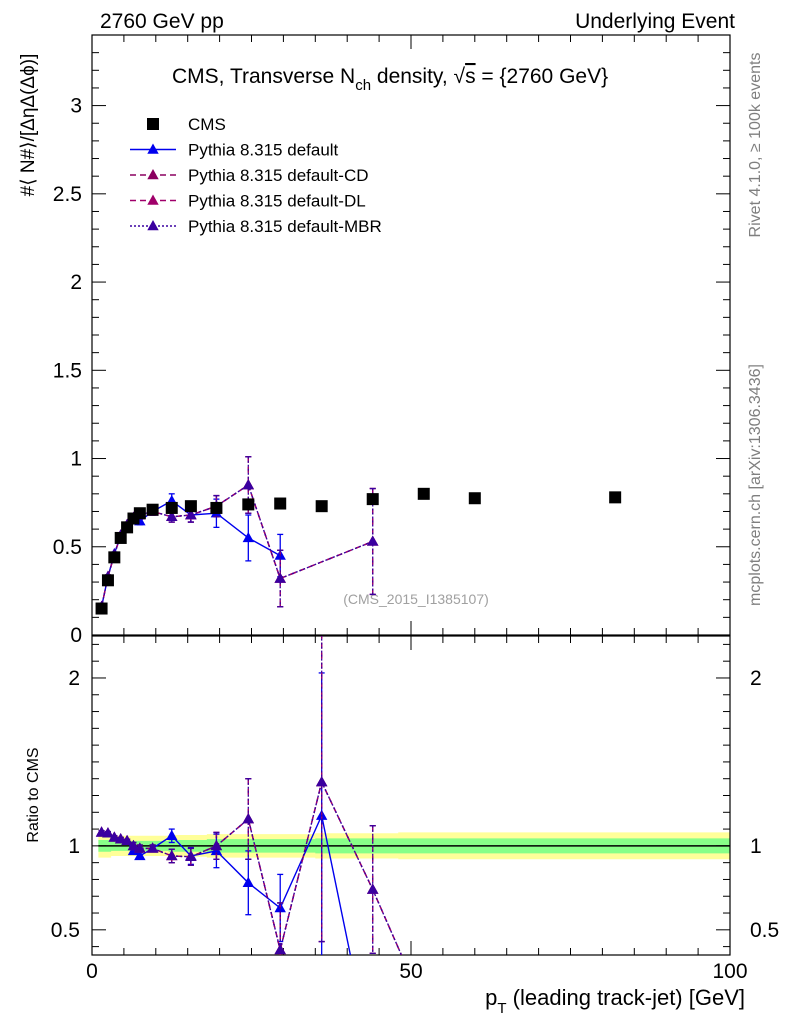 This screenshot has height=1024, width=786. I want to click on legend-marker-default, so click(153, 148).